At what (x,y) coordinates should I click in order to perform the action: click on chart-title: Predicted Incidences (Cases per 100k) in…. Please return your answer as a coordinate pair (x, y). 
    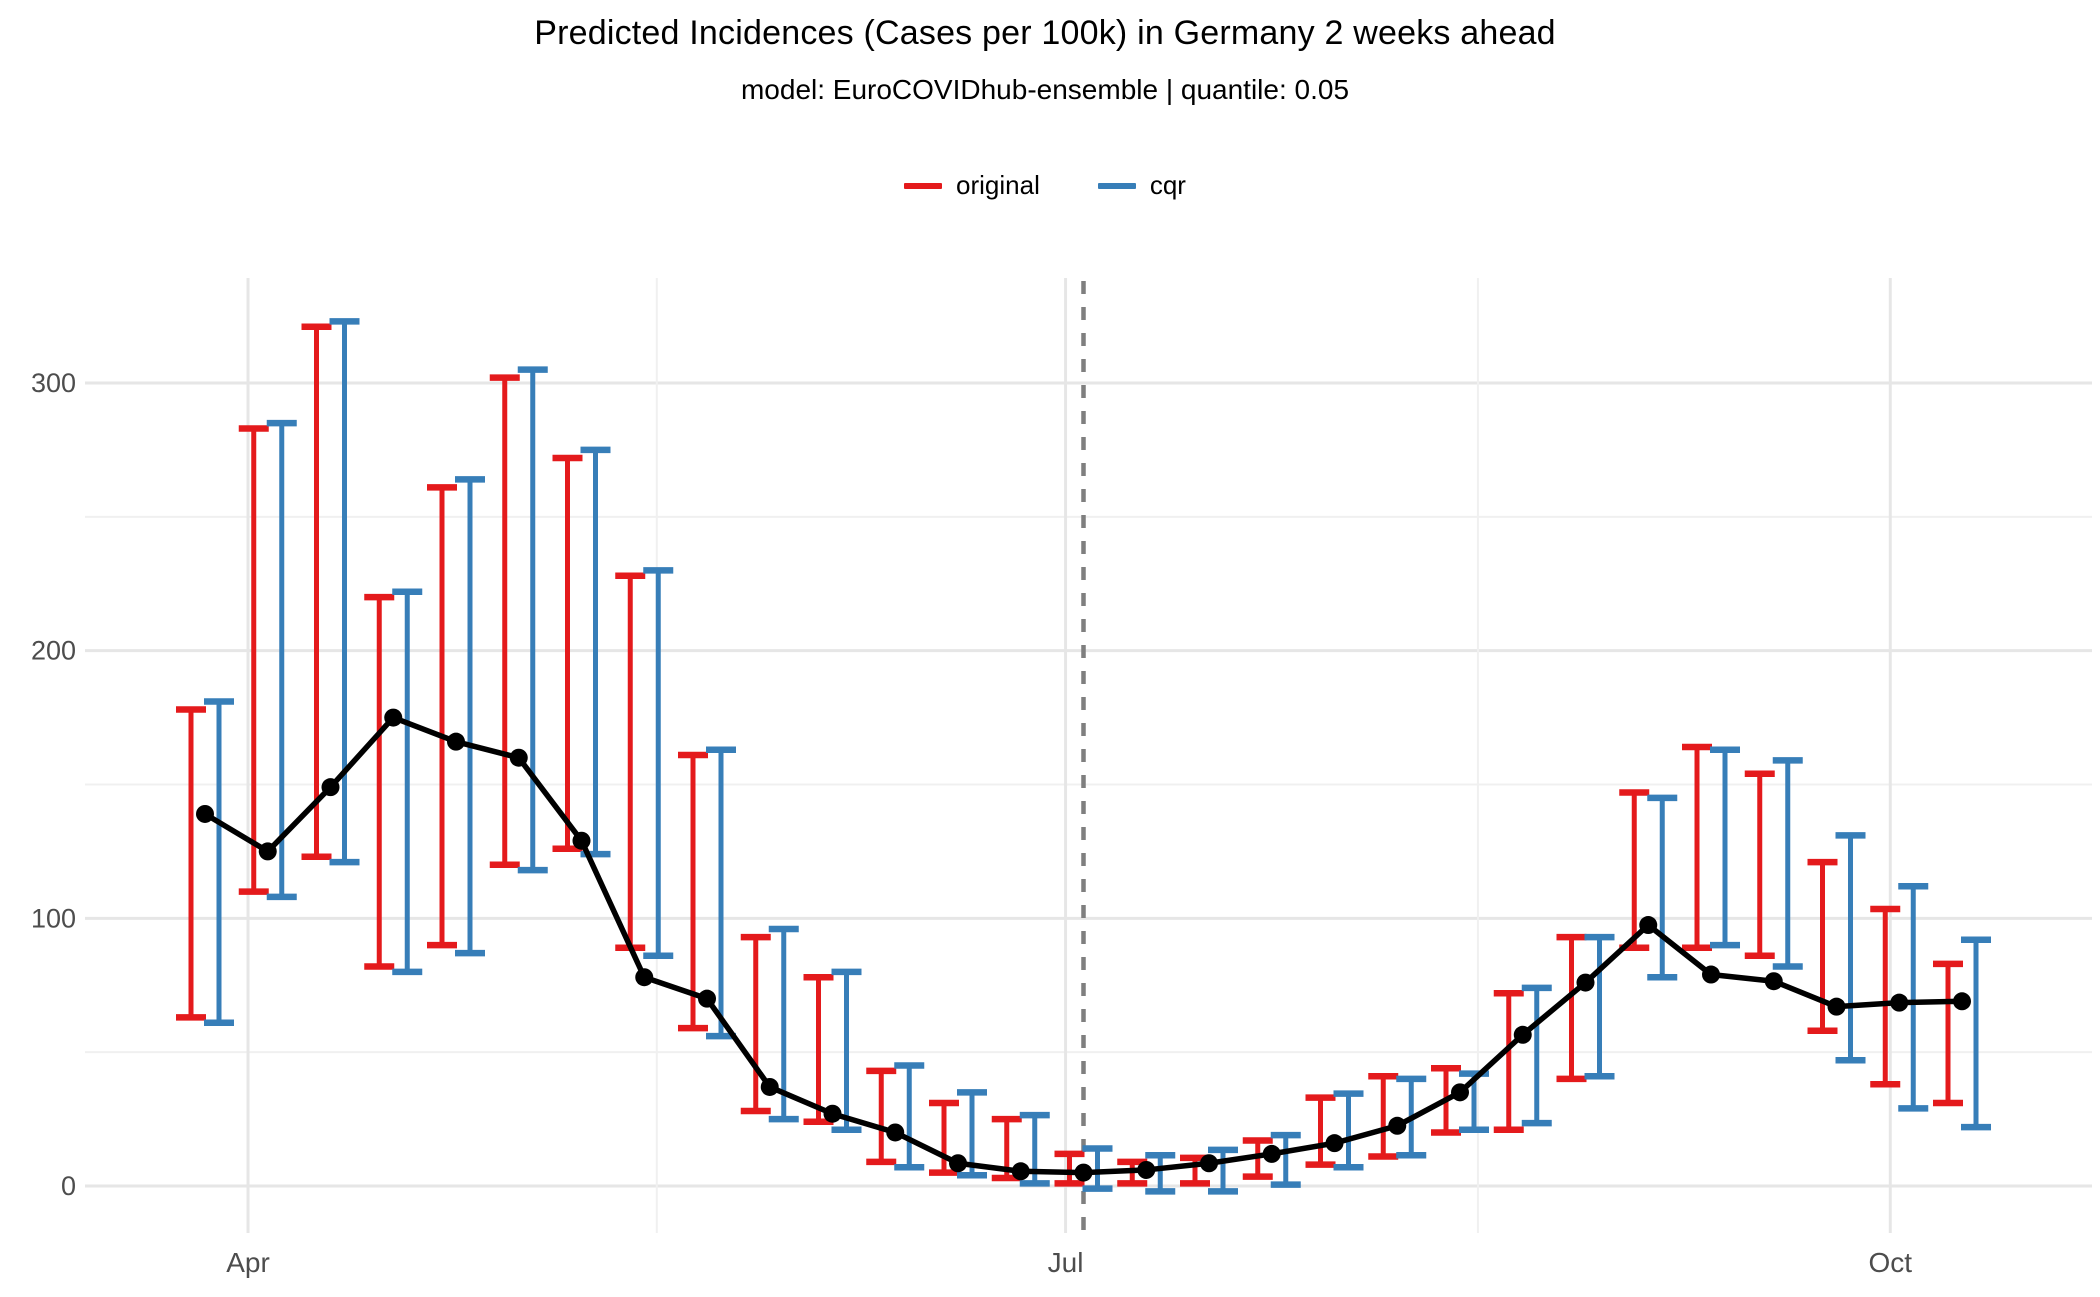
    Looking at the image, I should click on (1045, 33).